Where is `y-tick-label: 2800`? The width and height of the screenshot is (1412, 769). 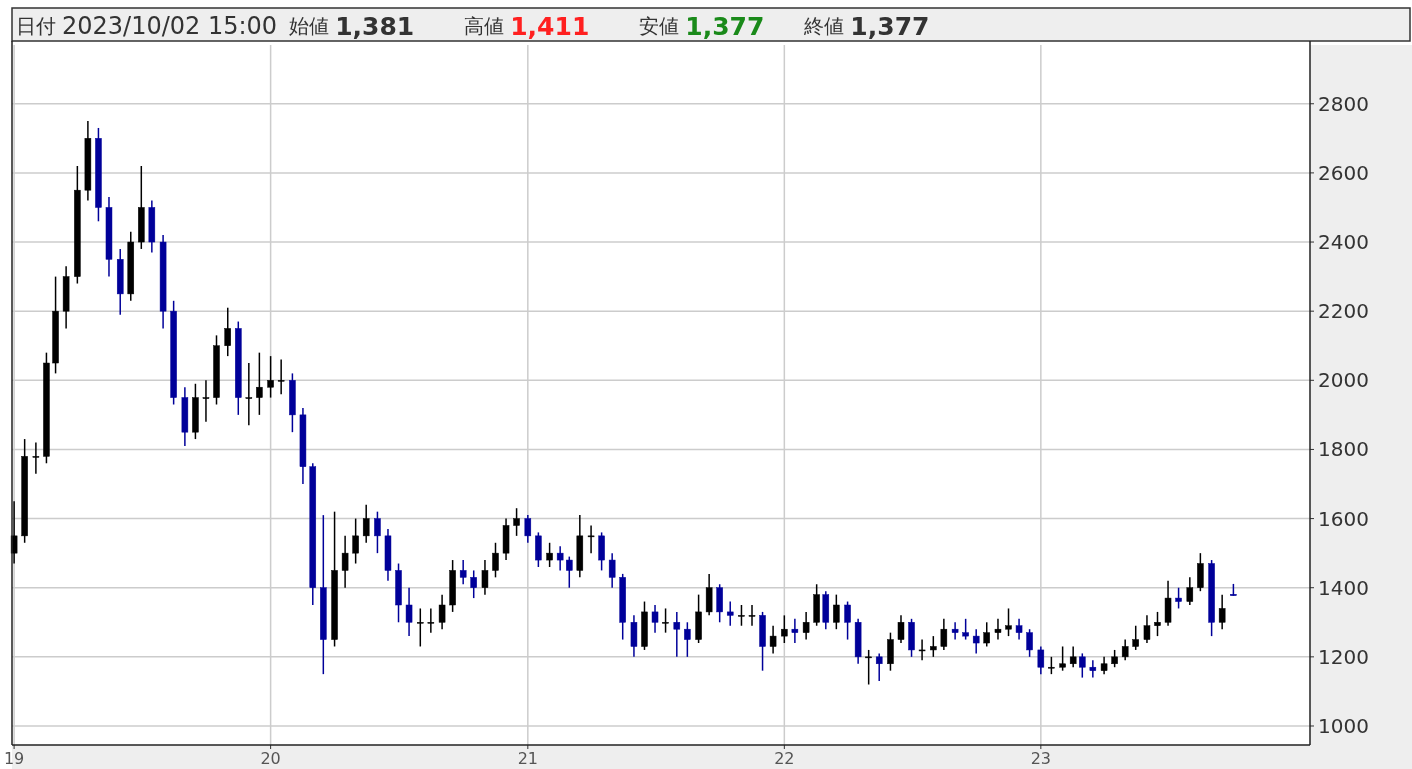 y-tick-label: 2800 is located at coordinates (1343, 103).